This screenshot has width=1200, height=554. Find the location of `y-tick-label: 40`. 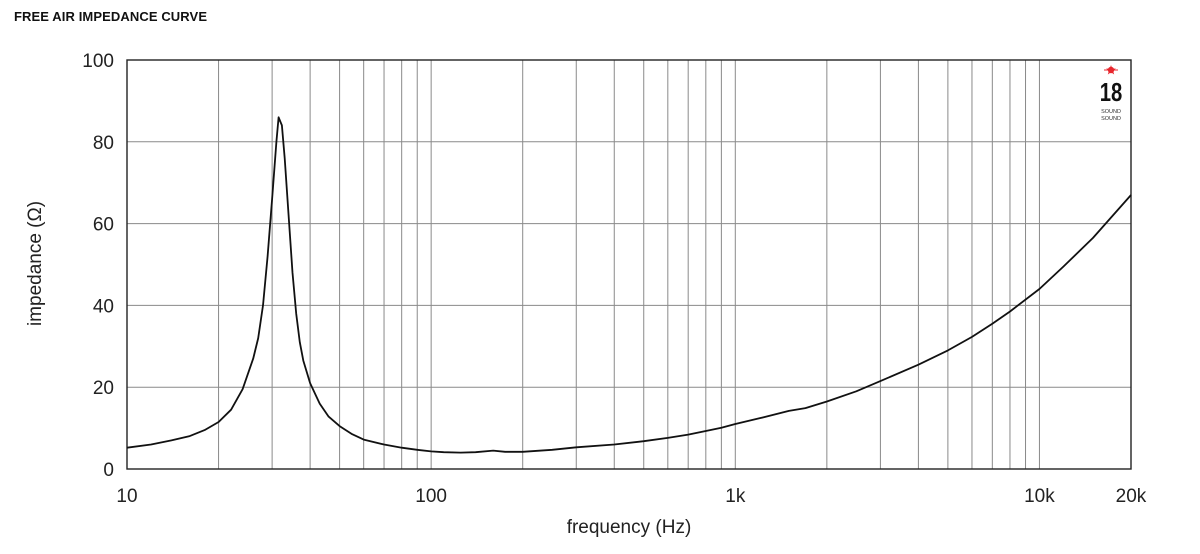

y-tick-label: 40 is located at coordinates (103, 306).